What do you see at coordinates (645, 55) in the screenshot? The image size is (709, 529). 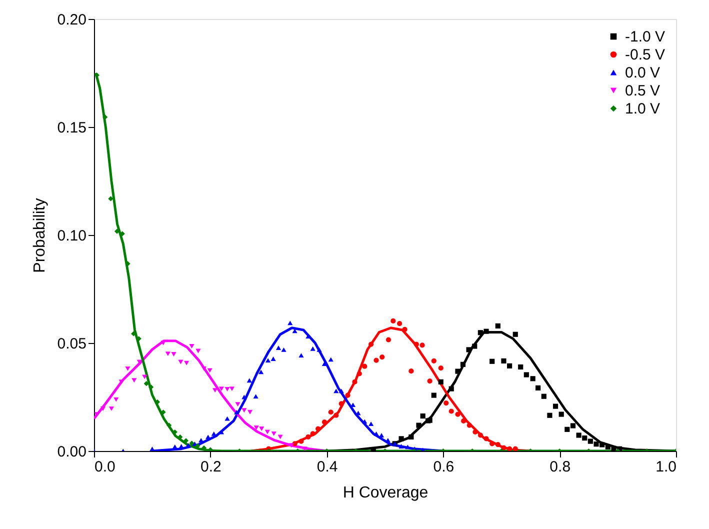 I see `legend-label: -0.5 V` at bounding box center [645, 55].